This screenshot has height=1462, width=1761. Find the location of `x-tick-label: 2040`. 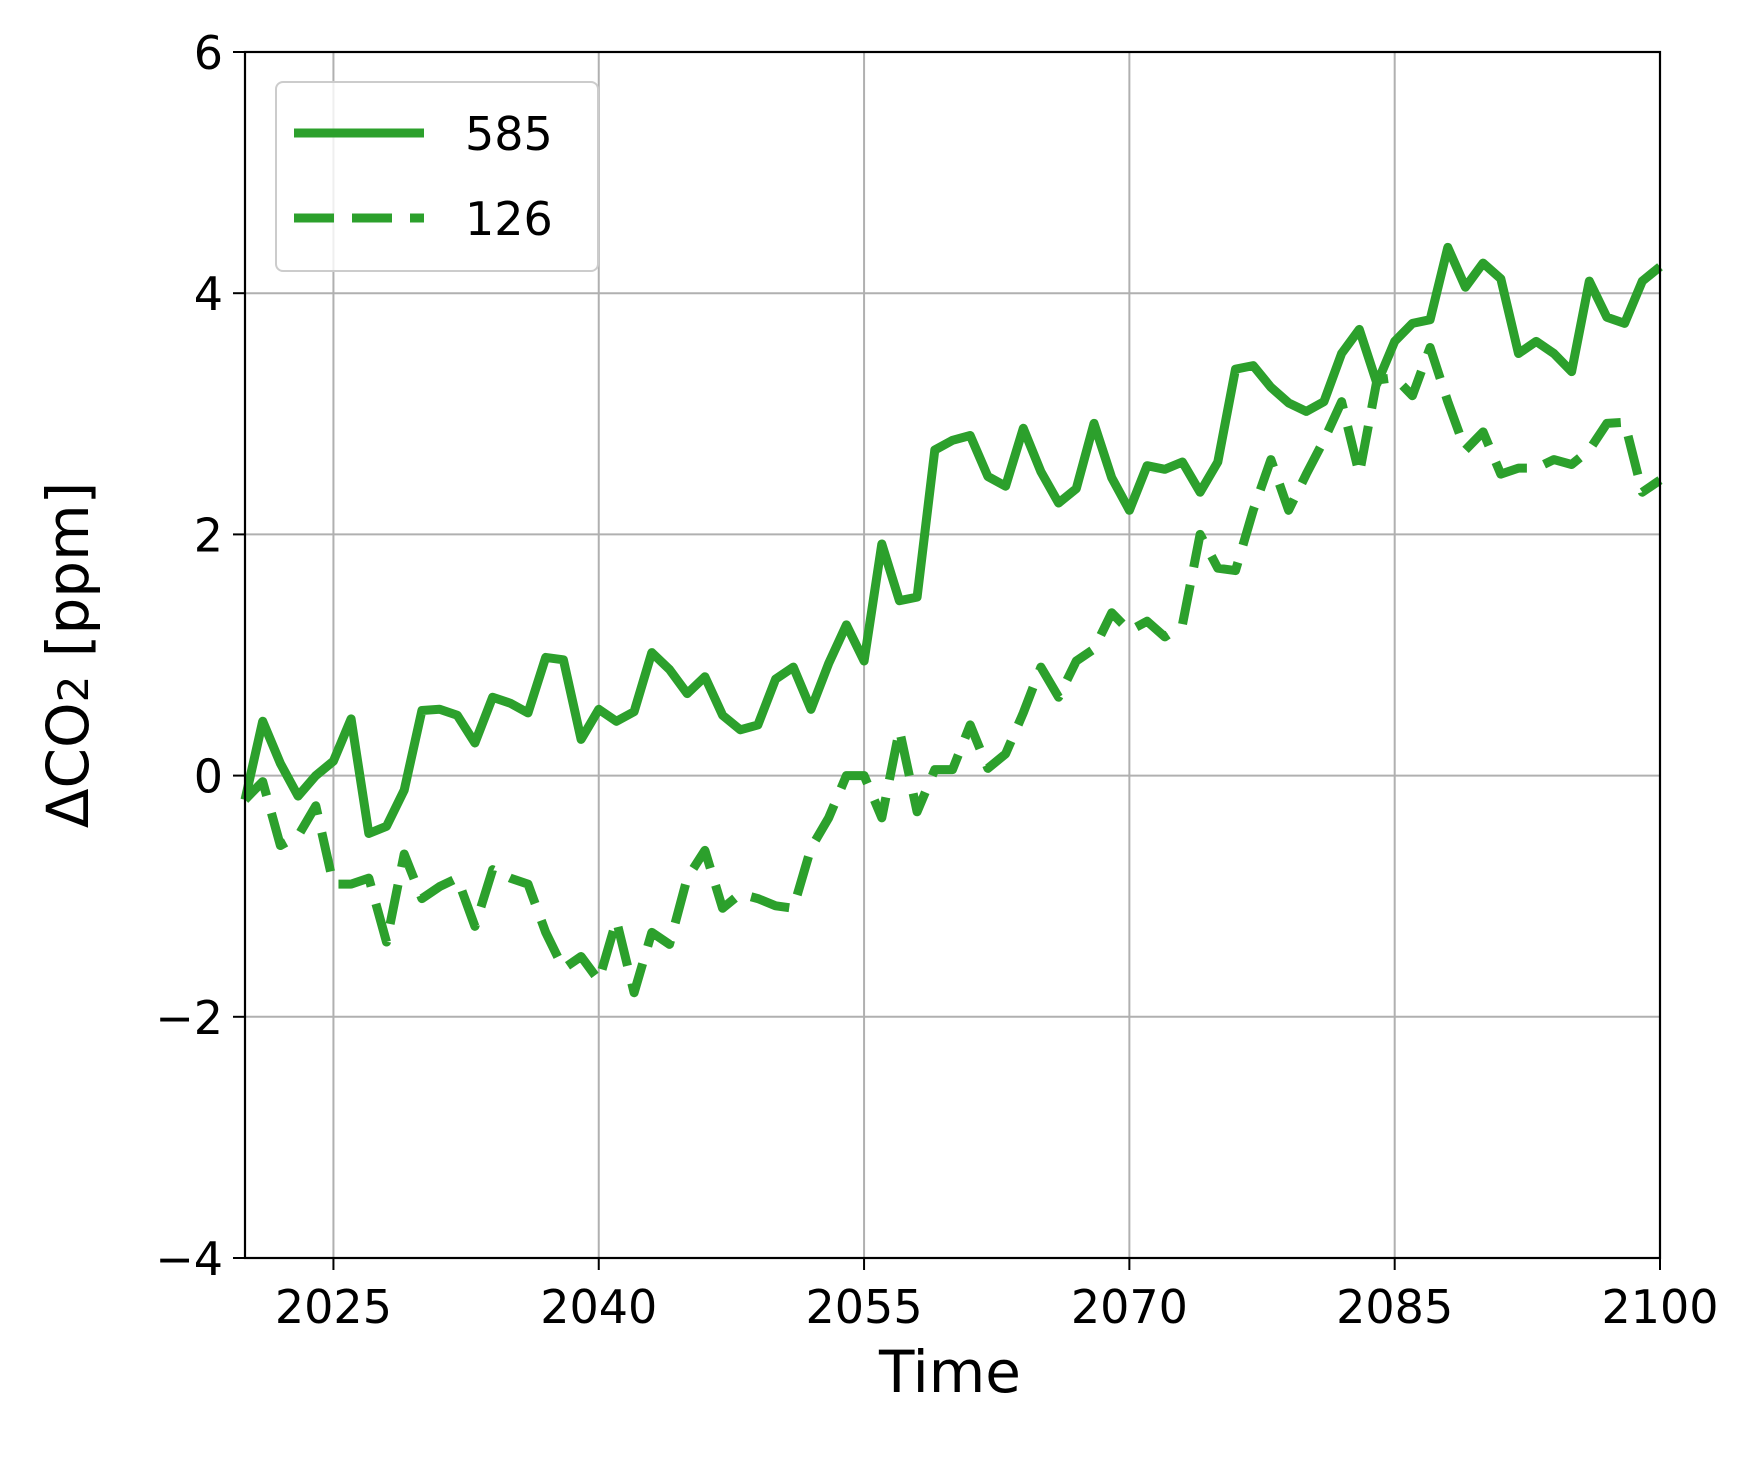

x-tick-label: 2040 is located at coordinates (598, 1307).